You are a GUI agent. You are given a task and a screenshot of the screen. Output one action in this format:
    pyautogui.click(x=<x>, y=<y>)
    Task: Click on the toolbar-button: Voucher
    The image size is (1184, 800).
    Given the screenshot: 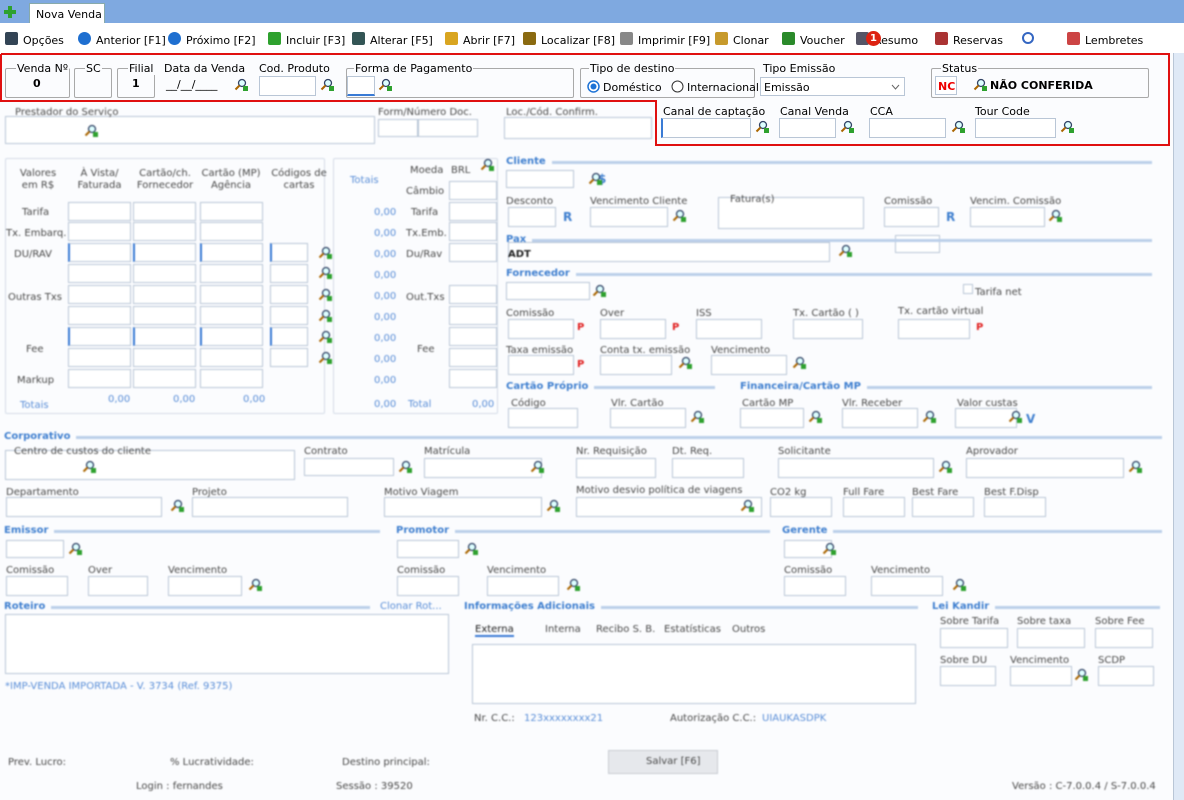 What is the action you would take?
    pyautogui.click(x=822, y=40)
    